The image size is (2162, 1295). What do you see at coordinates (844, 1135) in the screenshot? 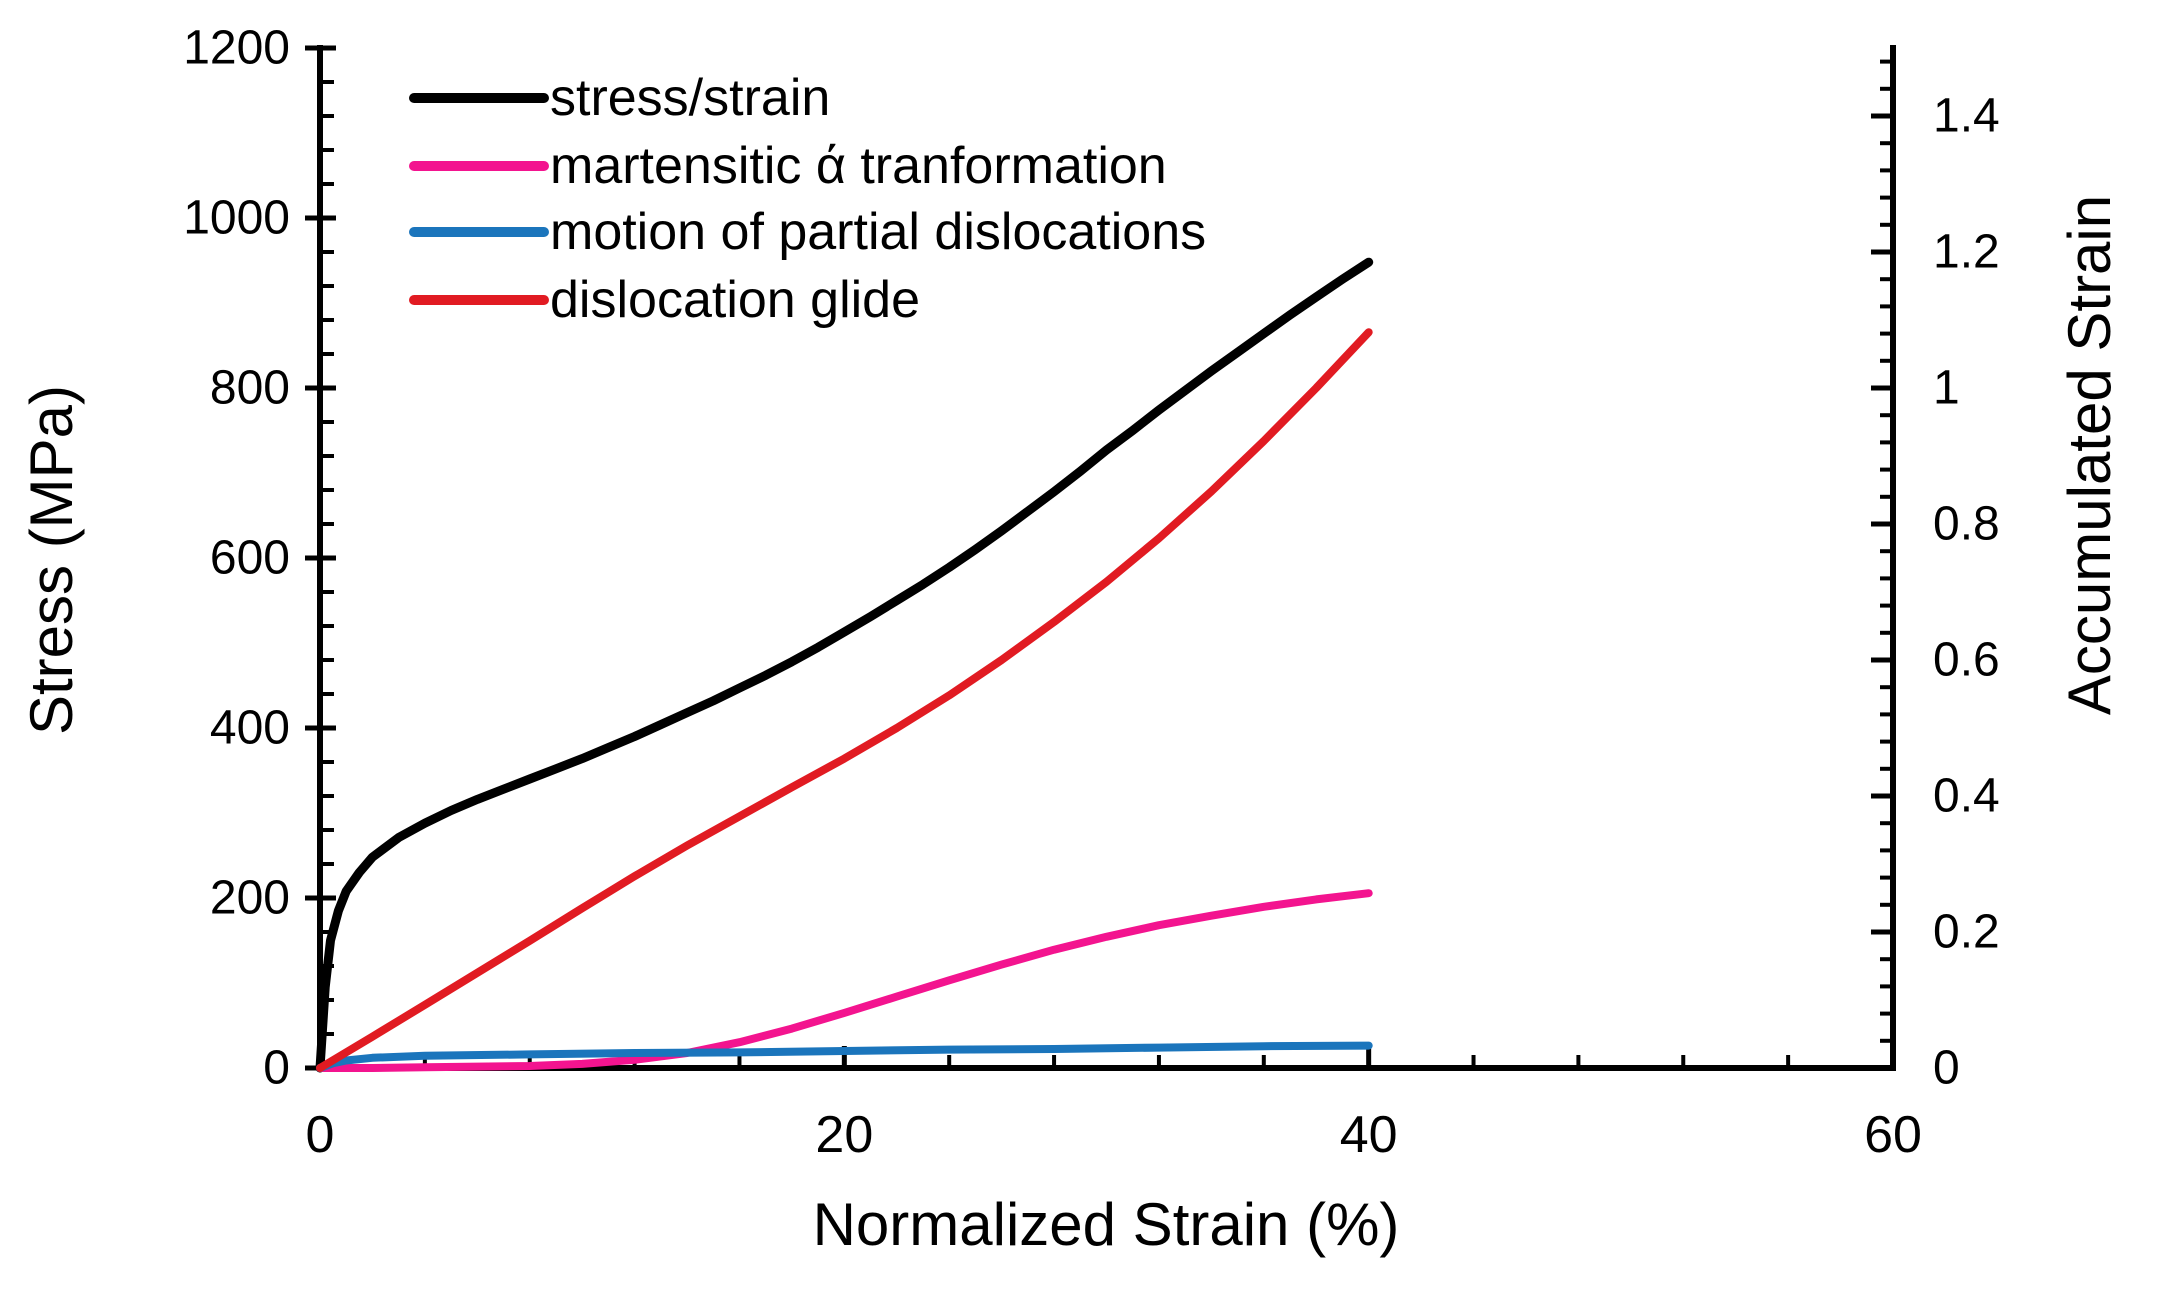
I see `x-tick-label: 20` at bounding box center [844, 1135].